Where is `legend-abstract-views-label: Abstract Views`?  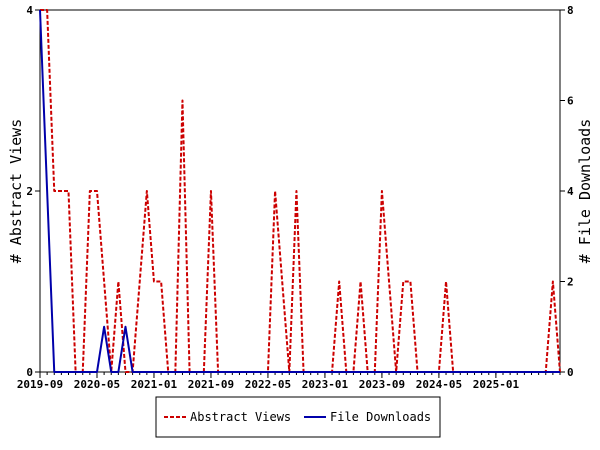 legend-abstract-views-label: Abstract Views is located at coordinates (240, 417).